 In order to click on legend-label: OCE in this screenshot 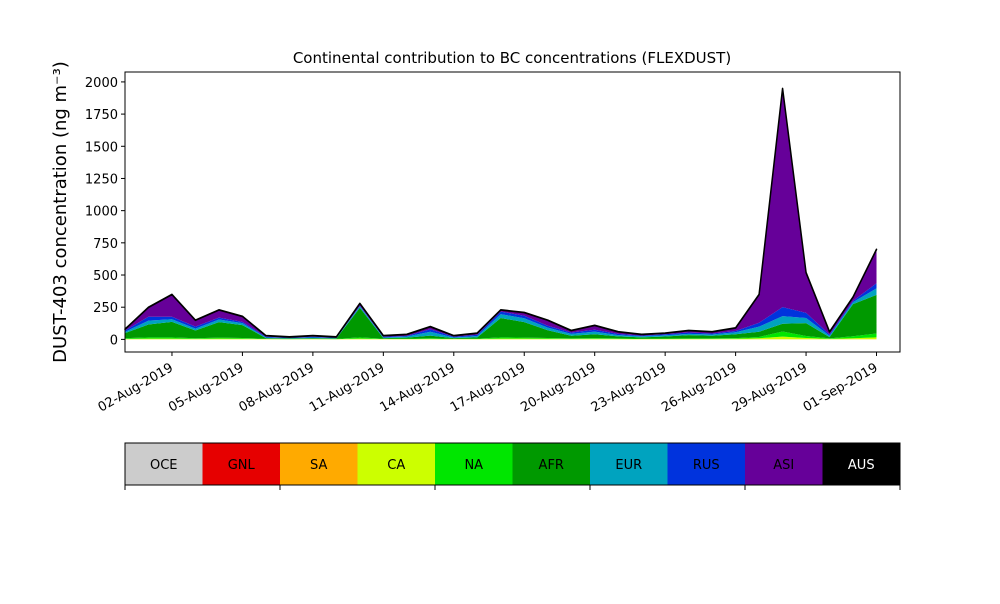, I will do `click(164, 465)`.